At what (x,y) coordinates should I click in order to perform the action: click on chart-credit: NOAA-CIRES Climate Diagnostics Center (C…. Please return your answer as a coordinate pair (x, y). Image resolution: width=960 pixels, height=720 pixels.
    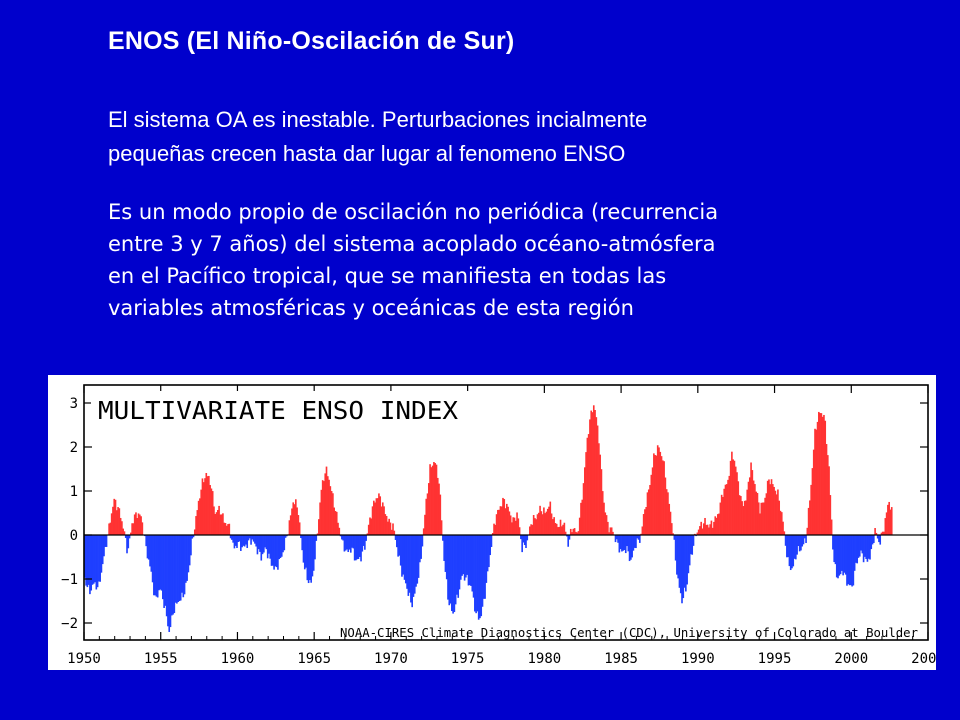
    Looking at the image, I should click on (629, 633).